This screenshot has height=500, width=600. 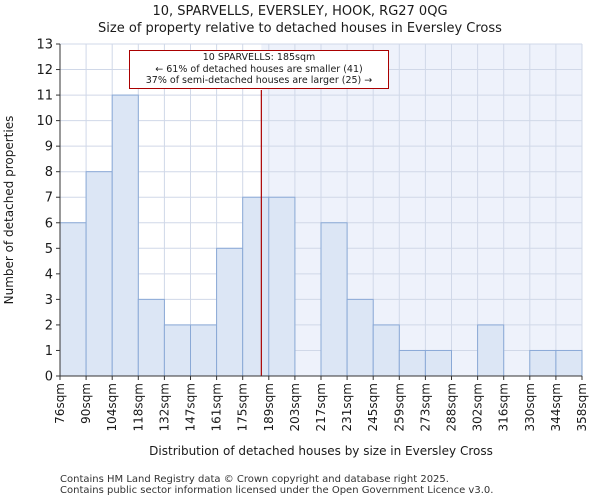 What do you see at coordinates (49, 300) in the screenshot?
I see `y-tick-label: 3` at bounding box center [49, 300].